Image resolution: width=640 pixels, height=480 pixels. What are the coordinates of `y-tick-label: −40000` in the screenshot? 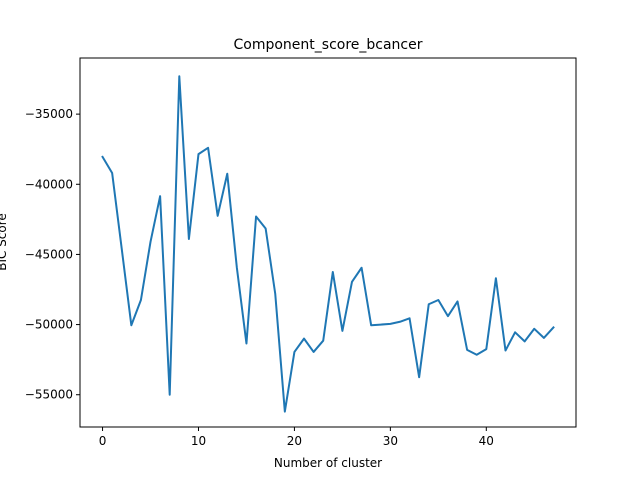 It's located at (49, 184).